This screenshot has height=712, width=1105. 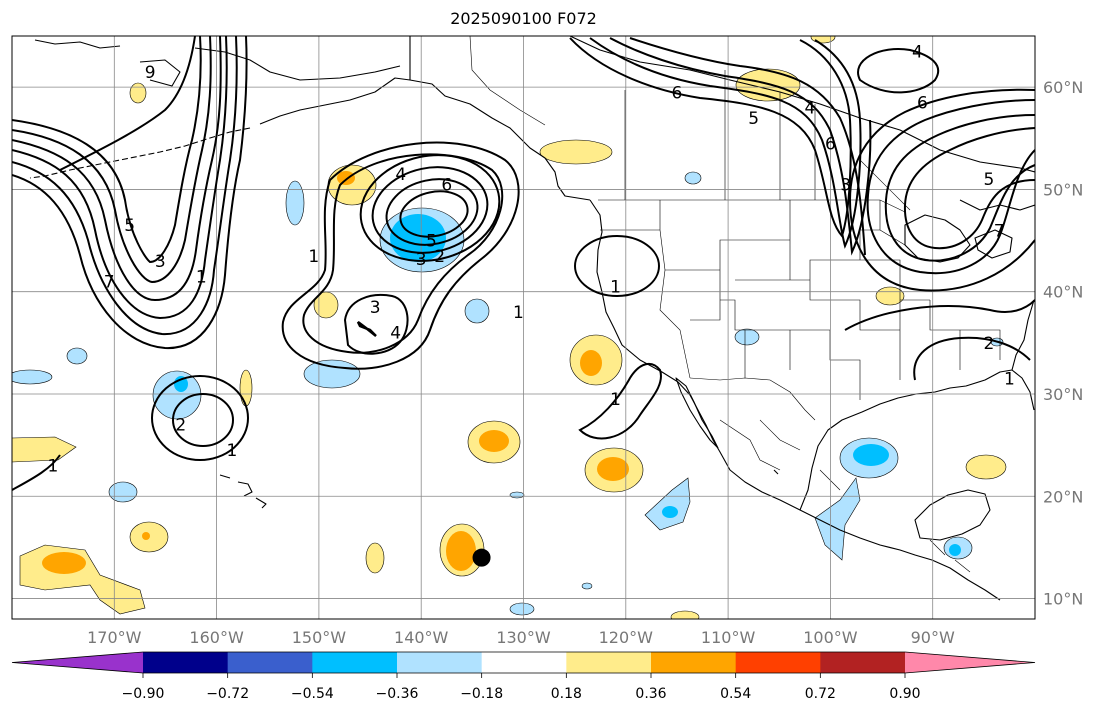 I want to click on storm-position-marker, so click(x=481, y=557).